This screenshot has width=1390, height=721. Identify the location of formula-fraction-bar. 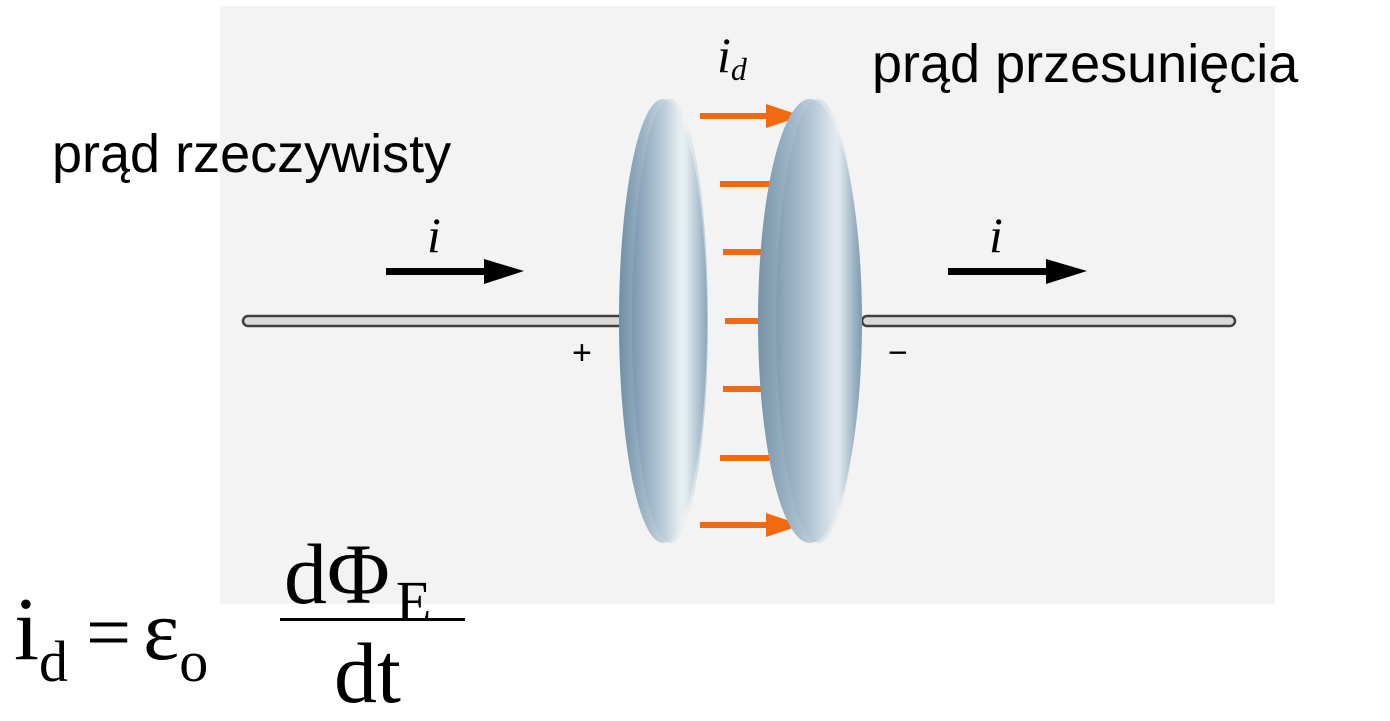
(372, 619).